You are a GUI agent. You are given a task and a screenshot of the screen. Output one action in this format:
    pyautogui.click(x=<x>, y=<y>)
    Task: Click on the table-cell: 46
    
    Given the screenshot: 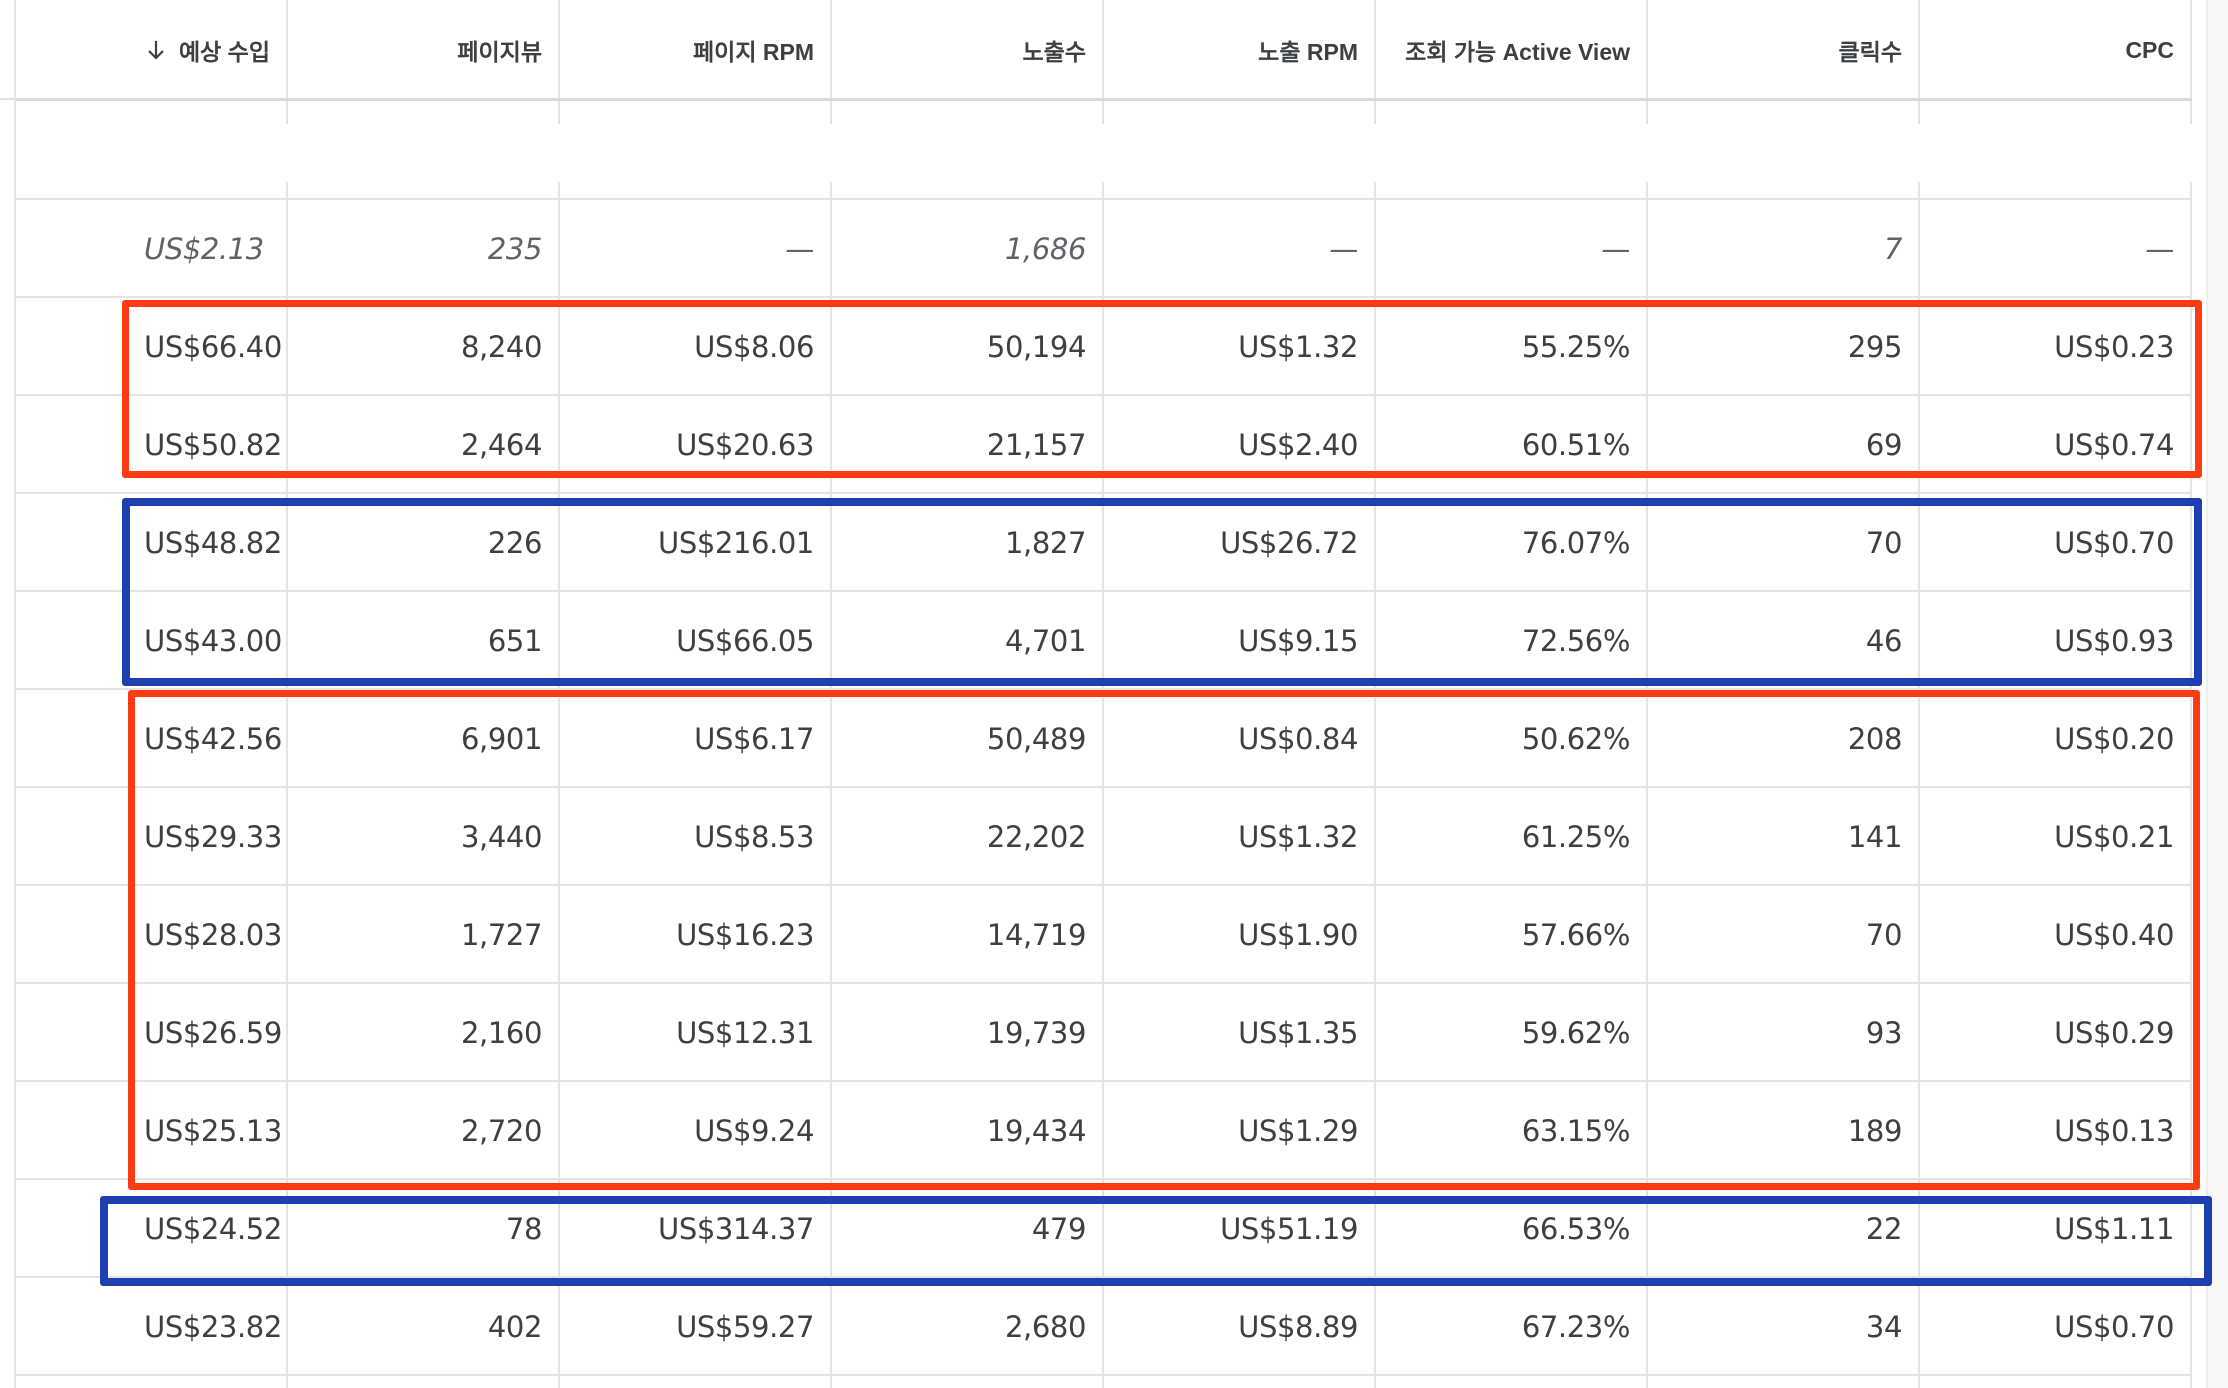 What is the action you would take?
    pyautogui.click(x=1884, y=641)
    